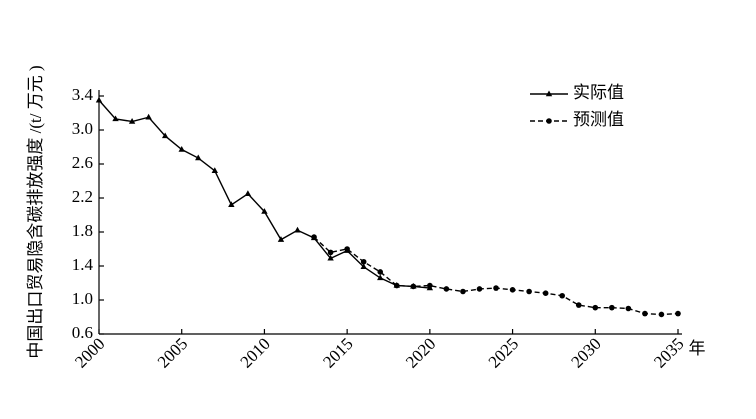 Image resolution: width=756 pixels, height=419 pixels. I want to click on legend-label: 实际值, so click(598, 92).